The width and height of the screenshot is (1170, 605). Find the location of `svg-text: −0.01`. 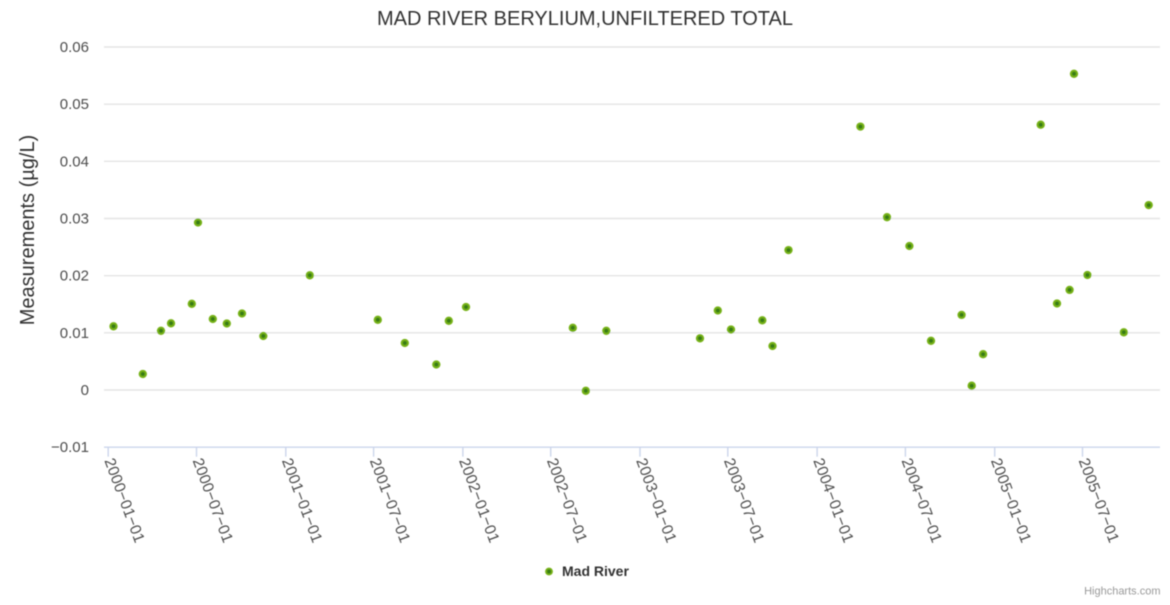

svg-text: −0.01 is located at coordinates (70, 447).